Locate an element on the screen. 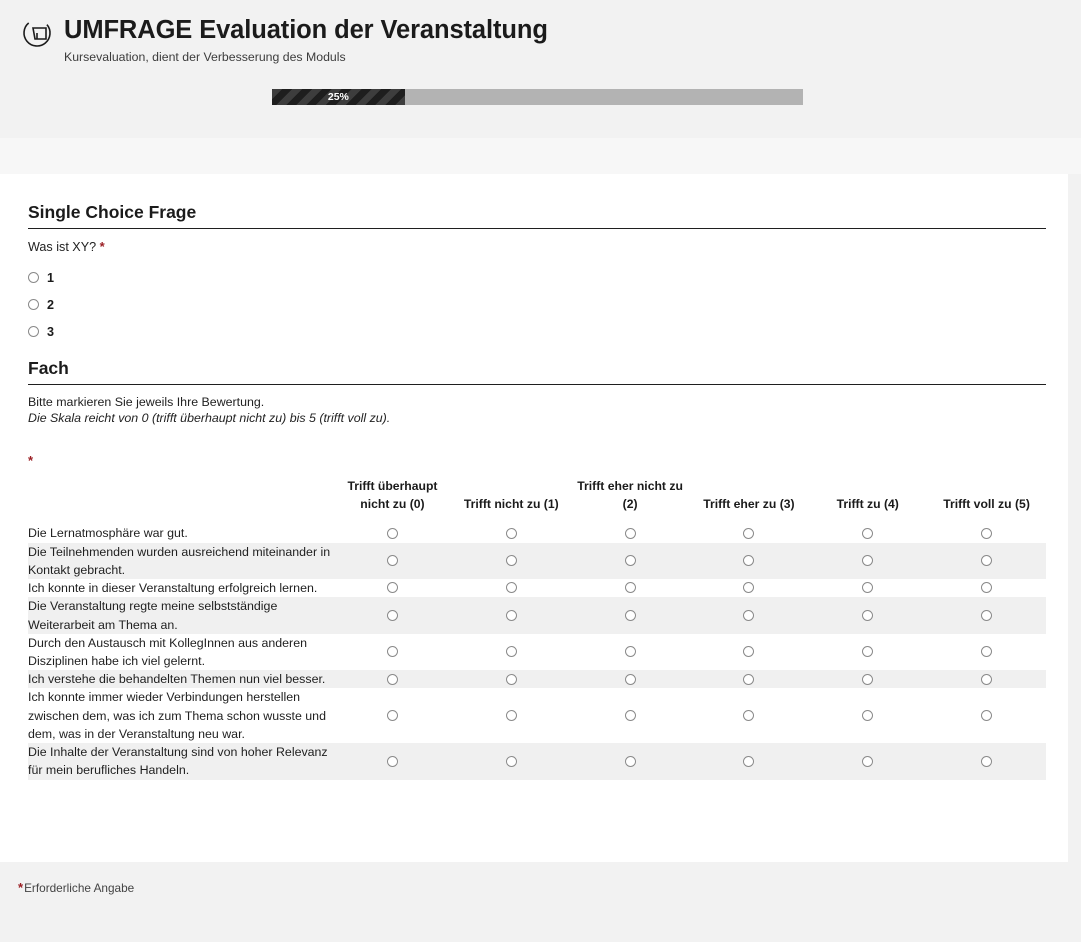  radio-option-2: 2 is located at coordinates (537, 304).